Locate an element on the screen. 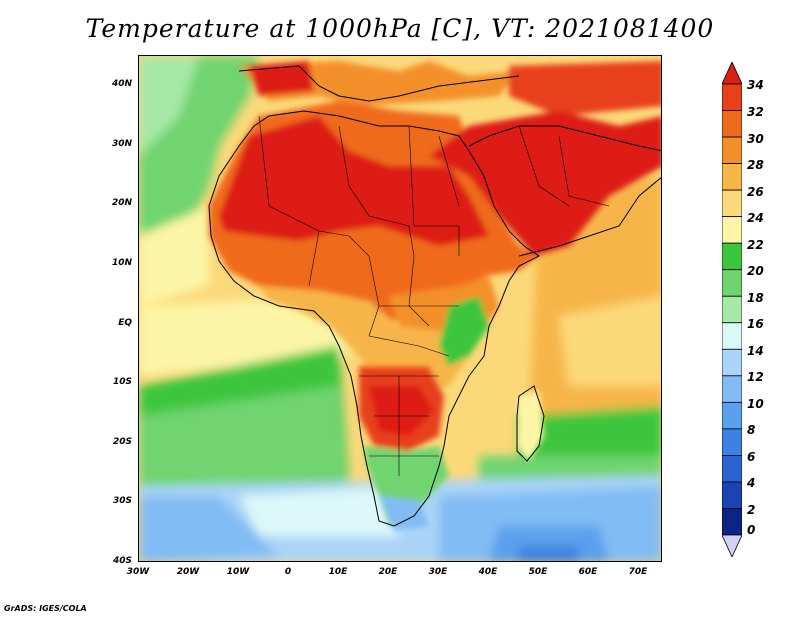 This screenshot has height=618, width=800. colorbar-label: 18 is located at coordinates (755, 298).